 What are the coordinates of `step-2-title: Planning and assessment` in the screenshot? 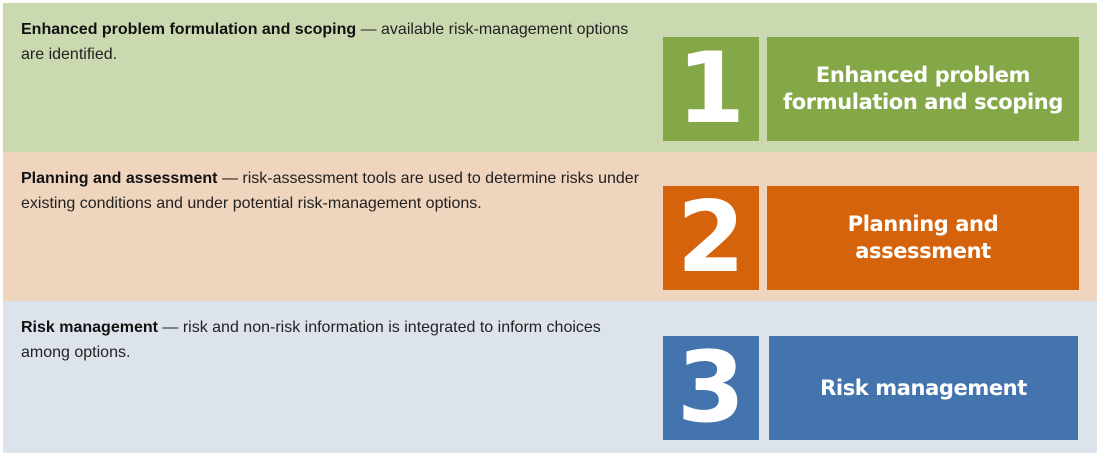 It's located at (119, 178).